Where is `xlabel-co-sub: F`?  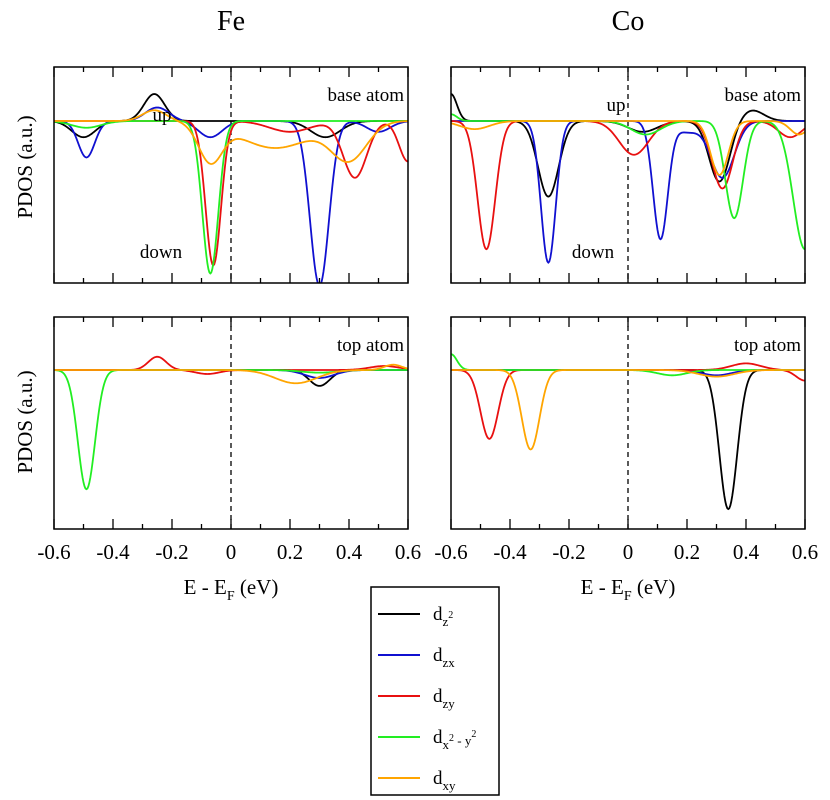 xlabel-co-sub: F is located at coordinates (628, 596).